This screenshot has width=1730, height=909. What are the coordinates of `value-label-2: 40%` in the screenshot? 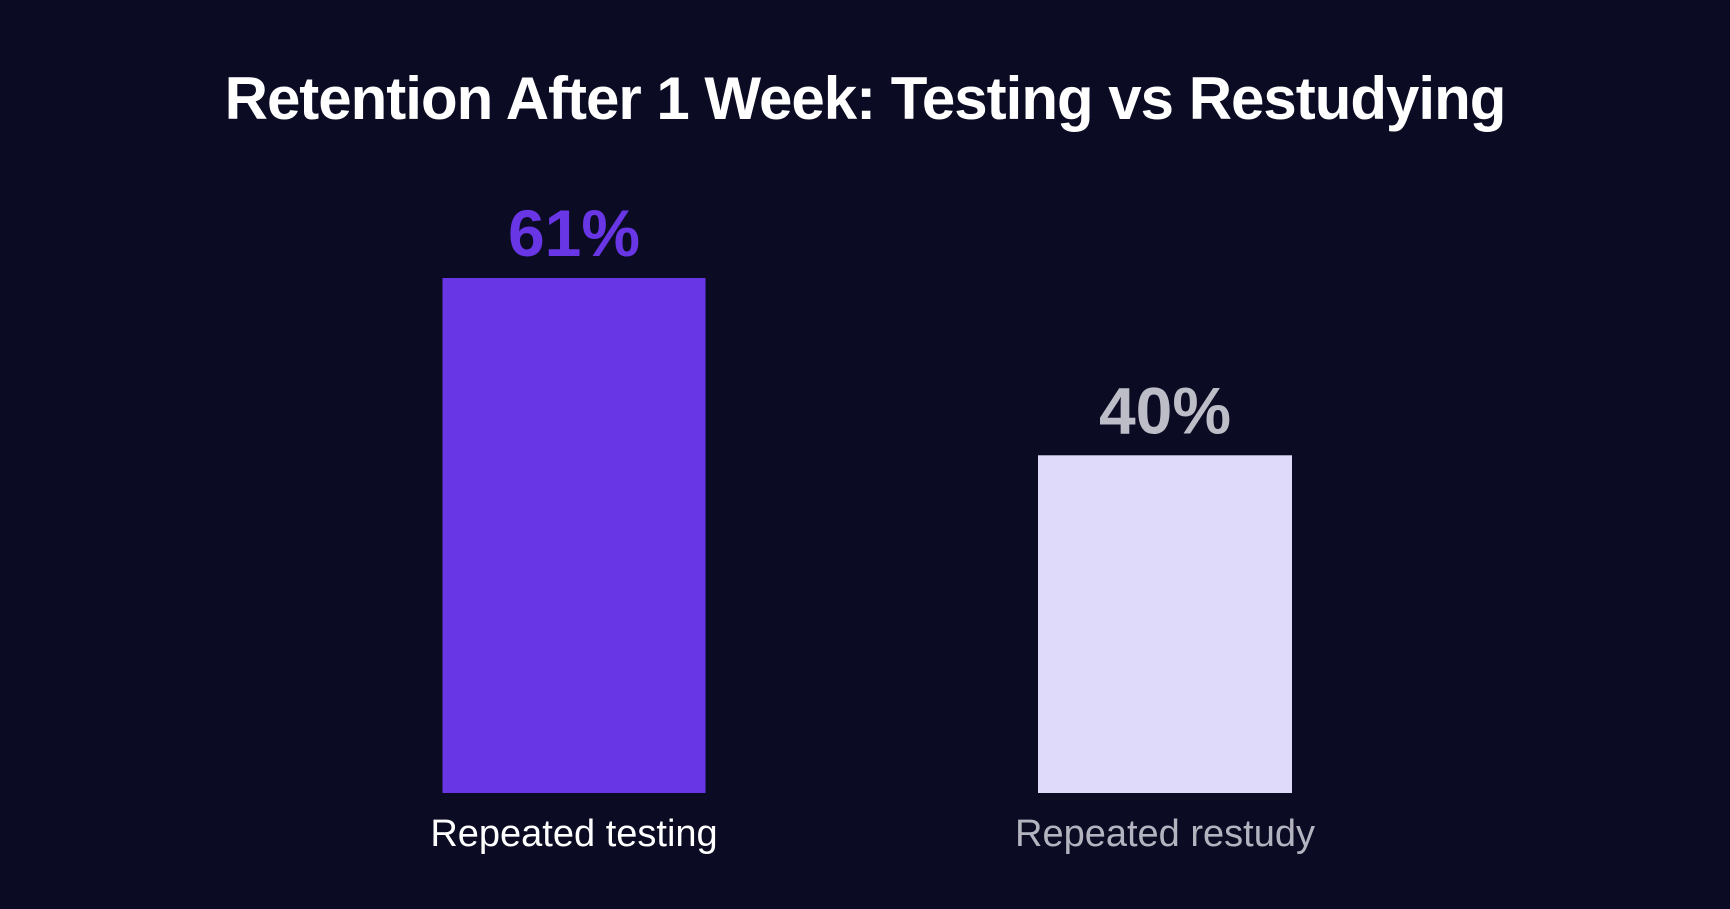 It's located at (1165, 410).